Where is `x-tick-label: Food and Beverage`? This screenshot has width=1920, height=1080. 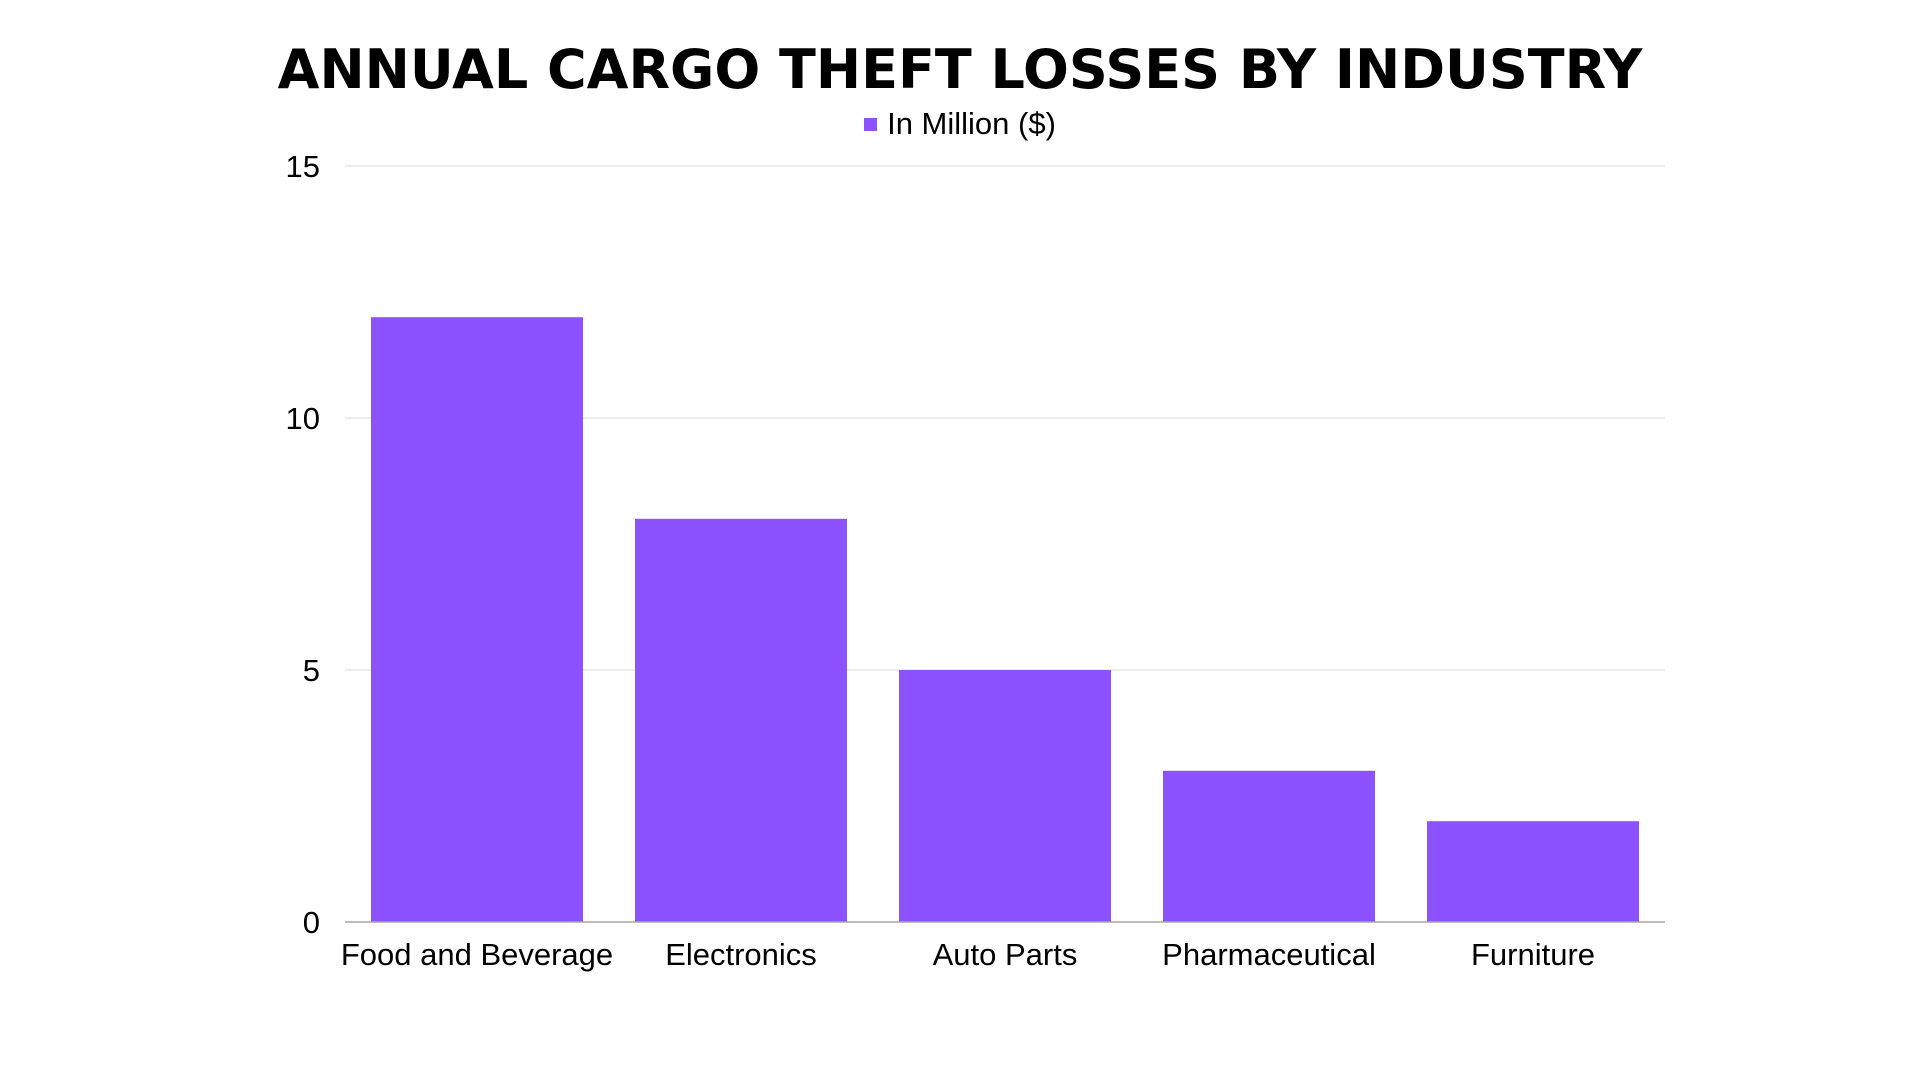
x-tick-label: Food and Beverage is located at coordinates (477, 954).